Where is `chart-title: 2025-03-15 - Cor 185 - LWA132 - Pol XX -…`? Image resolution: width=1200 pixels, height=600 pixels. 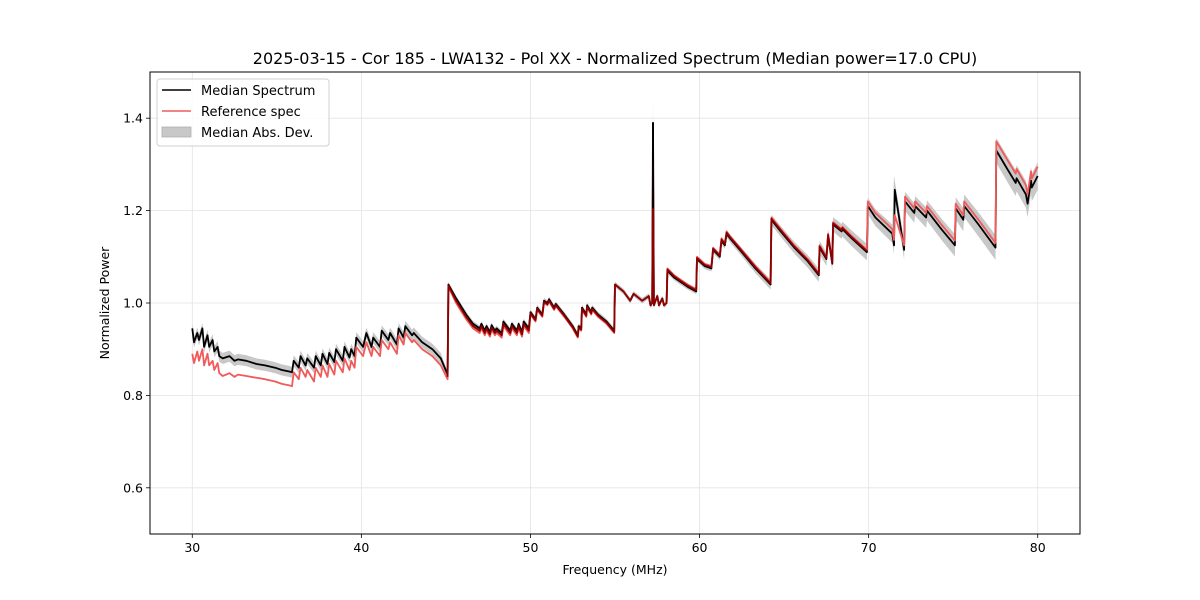 chart-title: 2025-03-15 - Cor 185 - LWA132 - Pol XX -… is located at coordinates (615, 58).